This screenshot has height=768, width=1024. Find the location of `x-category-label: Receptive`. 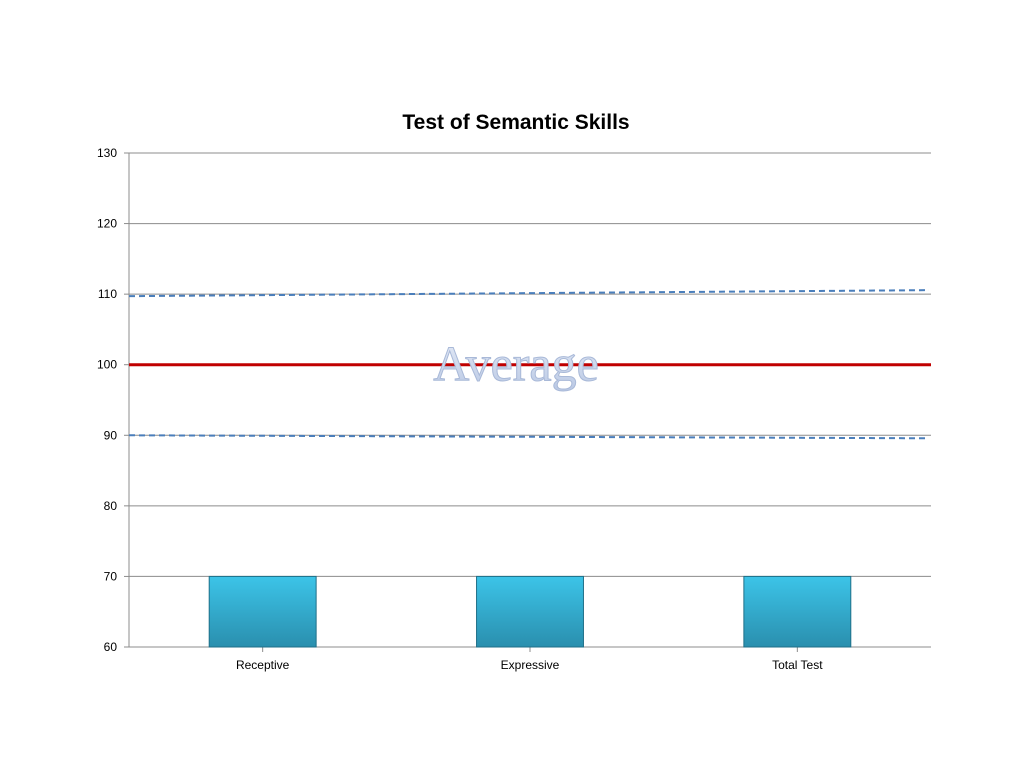

x-category-label: Receptive is located at coordinates (263, 665).